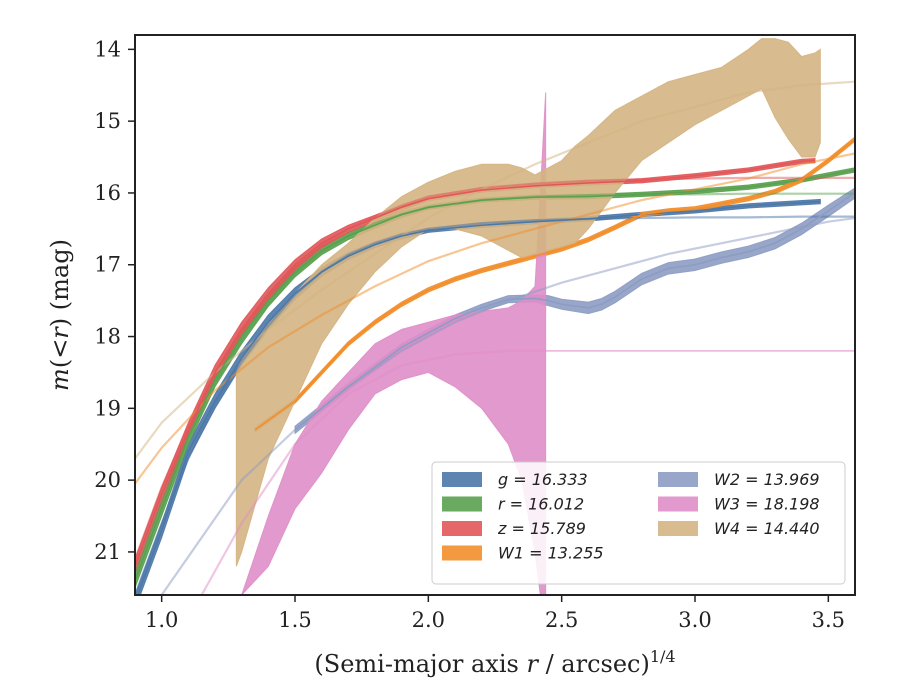 Image resolution: width=900 pixels, height=700 pixels. What do you see at coordinates (543, 479) in the screenshot?
I see `legend-label-g-16-333: g = 16.333` at bounding box center [543, 479].